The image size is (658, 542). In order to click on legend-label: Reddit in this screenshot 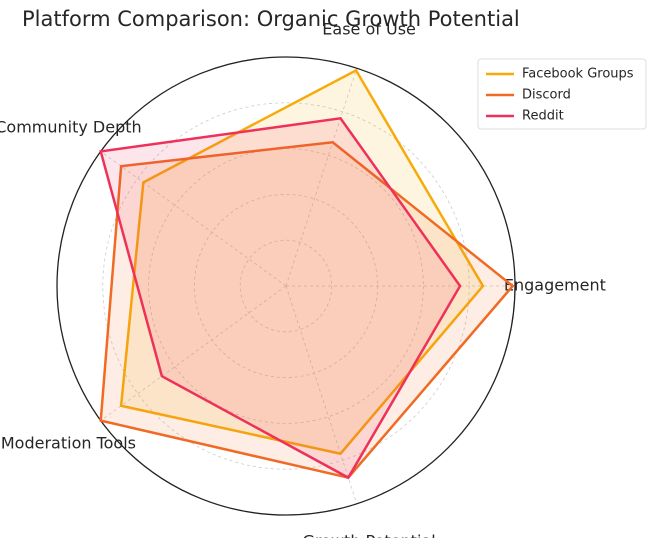, I will do `click(543, 116)`.